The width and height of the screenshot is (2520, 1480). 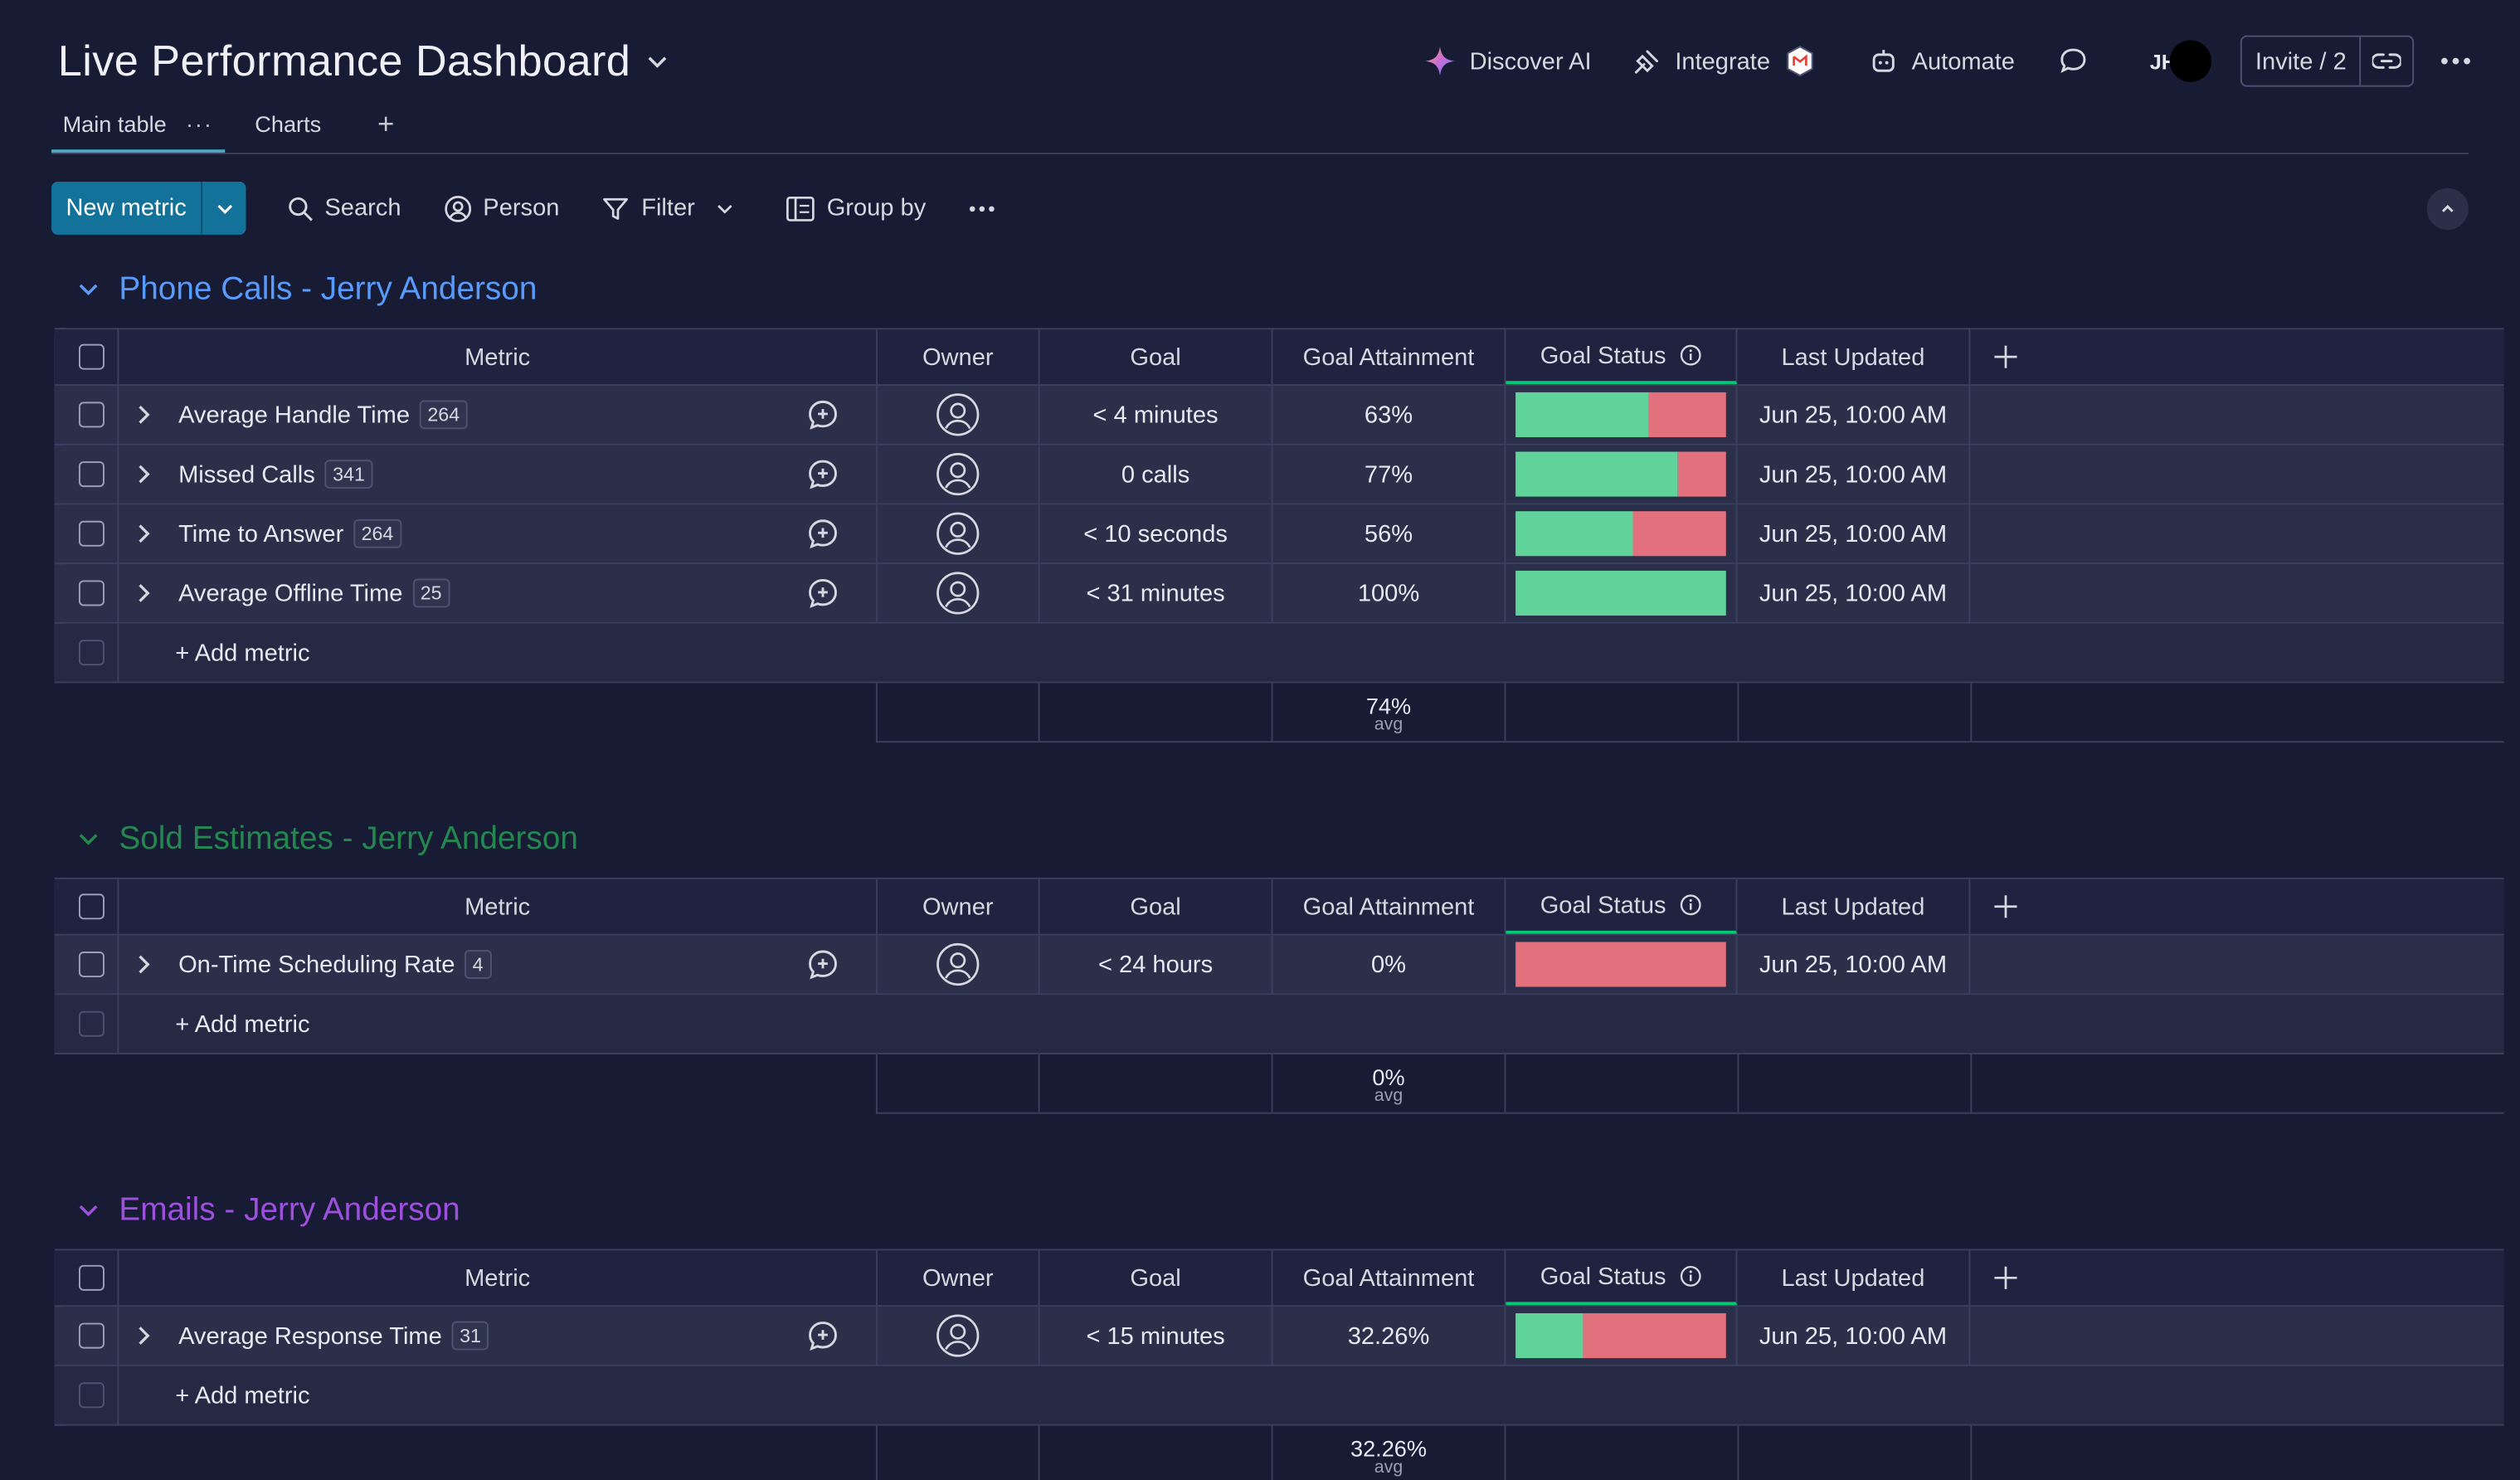 I want to click on goal-cell: < 10 seconds, so click(x=1156, y=533).